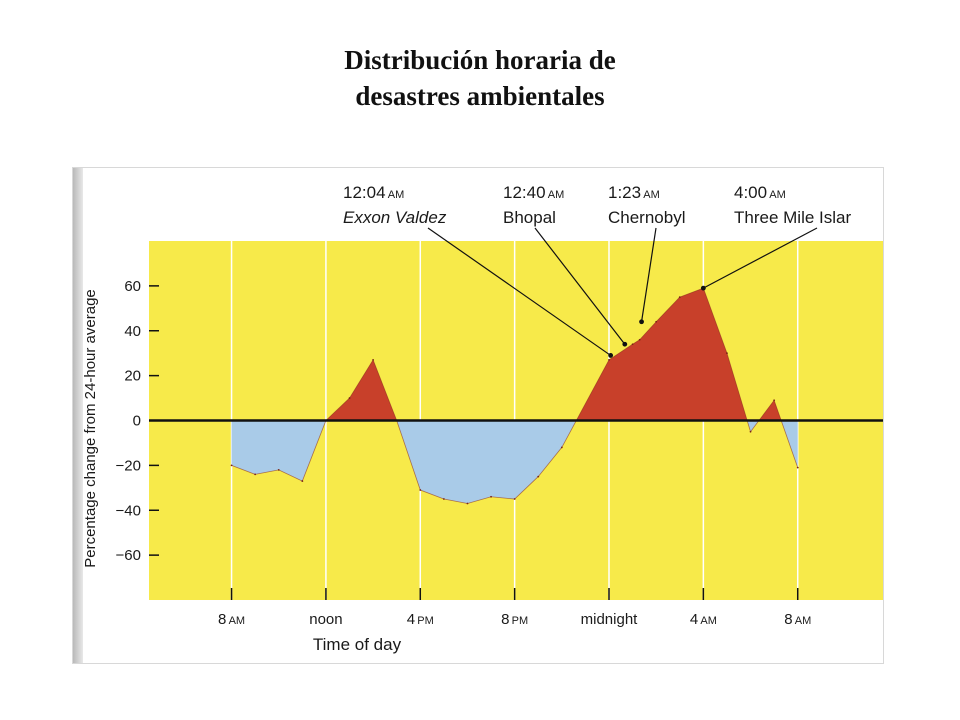  What do you see at coordinates (325, 619) in the screenshot?
I see `x-tick-label: noon` at bounding box center [325, 619].